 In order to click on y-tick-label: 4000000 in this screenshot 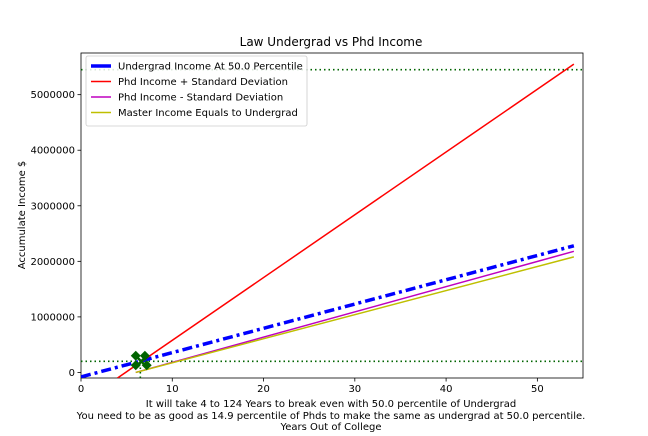, I will do `click(52, 151)`.